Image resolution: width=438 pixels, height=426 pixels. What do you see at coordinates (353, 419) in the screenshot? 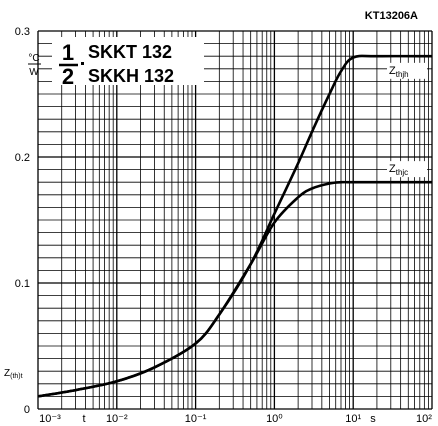
I see `x-tick-label: 10¹` at bounding box center [353, 419].